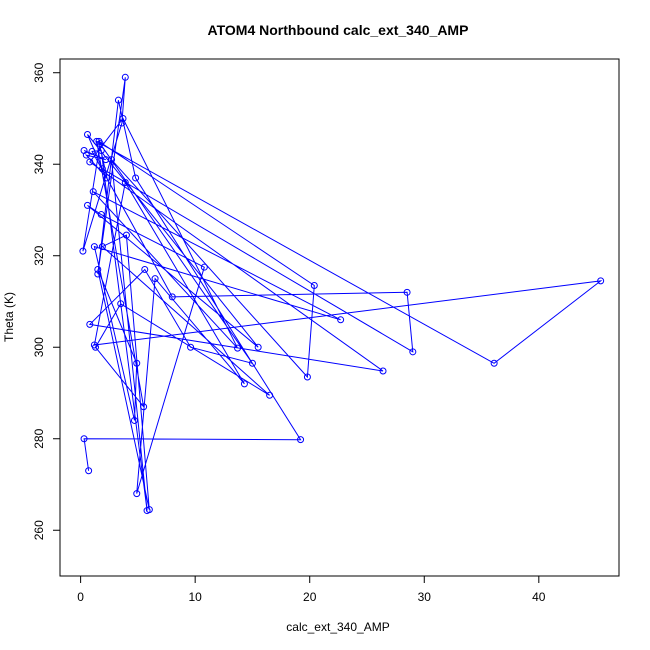 The height and width of the screenshot is (650, 650). I want to click on x-tick-label: 10, so click(195, 597).